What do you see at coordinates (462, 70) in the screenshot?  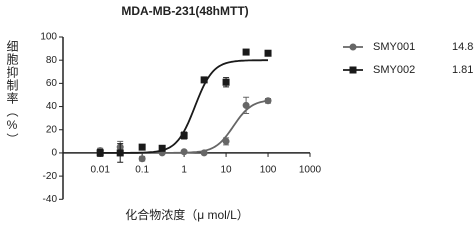 I see `legend-ic50: 1.81` at bounding box center [462, 70].